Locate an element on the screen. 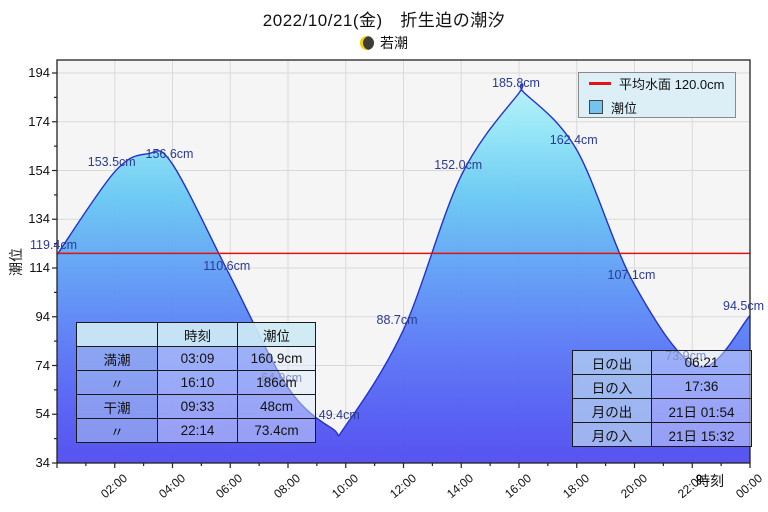 This screenshot has height=512, width=768. y-tick-label: 114 is located at coordinates (39, 267).